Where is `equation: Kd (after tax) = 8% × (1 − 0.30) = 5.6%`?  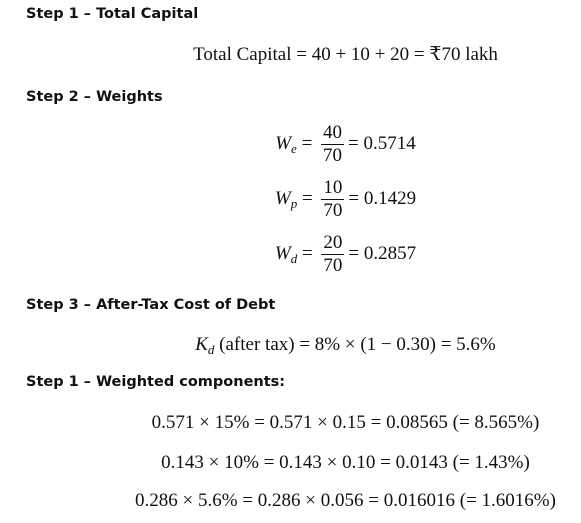 equation: Kd (after tax) = 8% × (1 − 0.30) = 5.6% is located at coordinates (318, 346).